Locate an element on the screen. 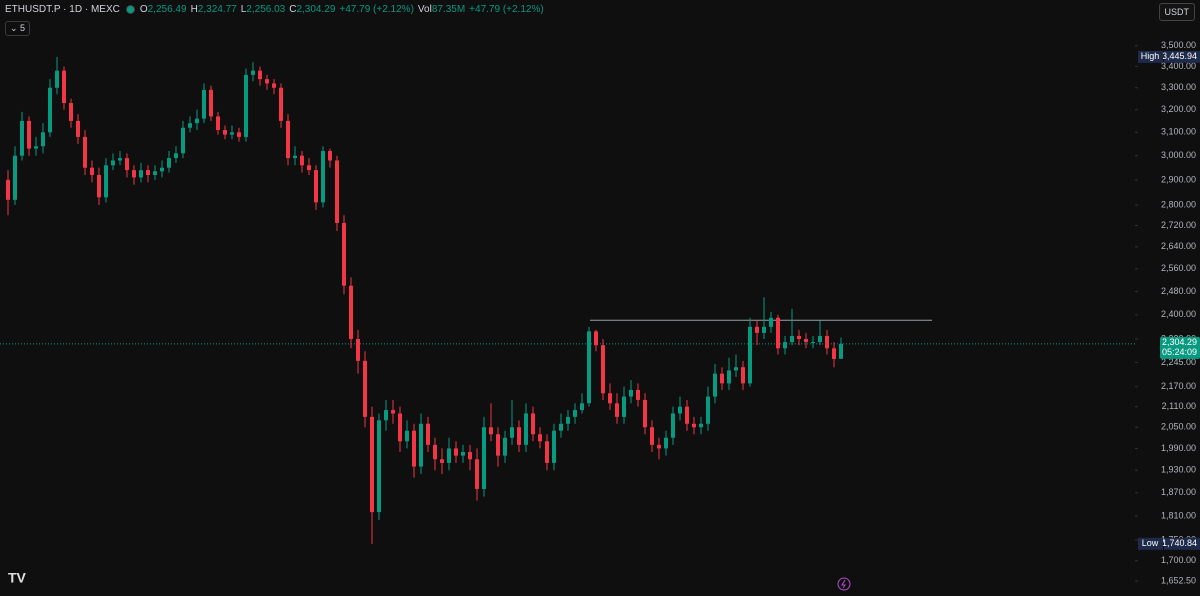 The image size is (1200, 596). high-value: 3,445.94 is located at coordinates (1179, 56).